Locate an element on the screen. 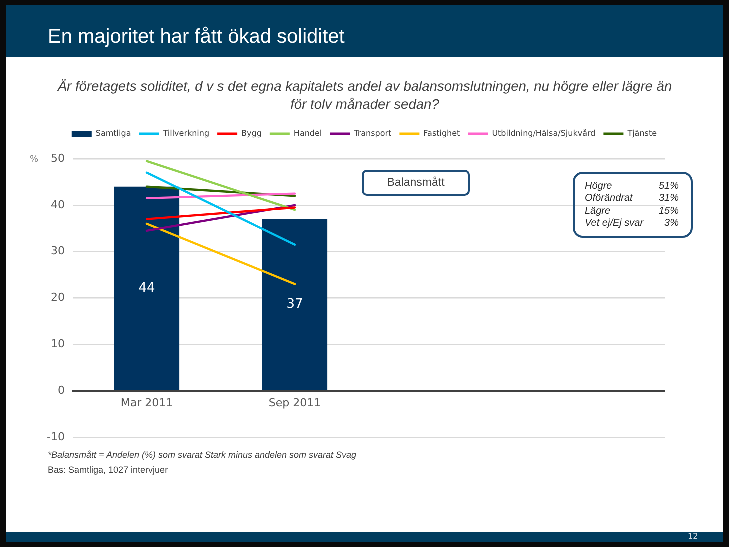  y-tick-label: 10 is located at coordinates (58, 343).